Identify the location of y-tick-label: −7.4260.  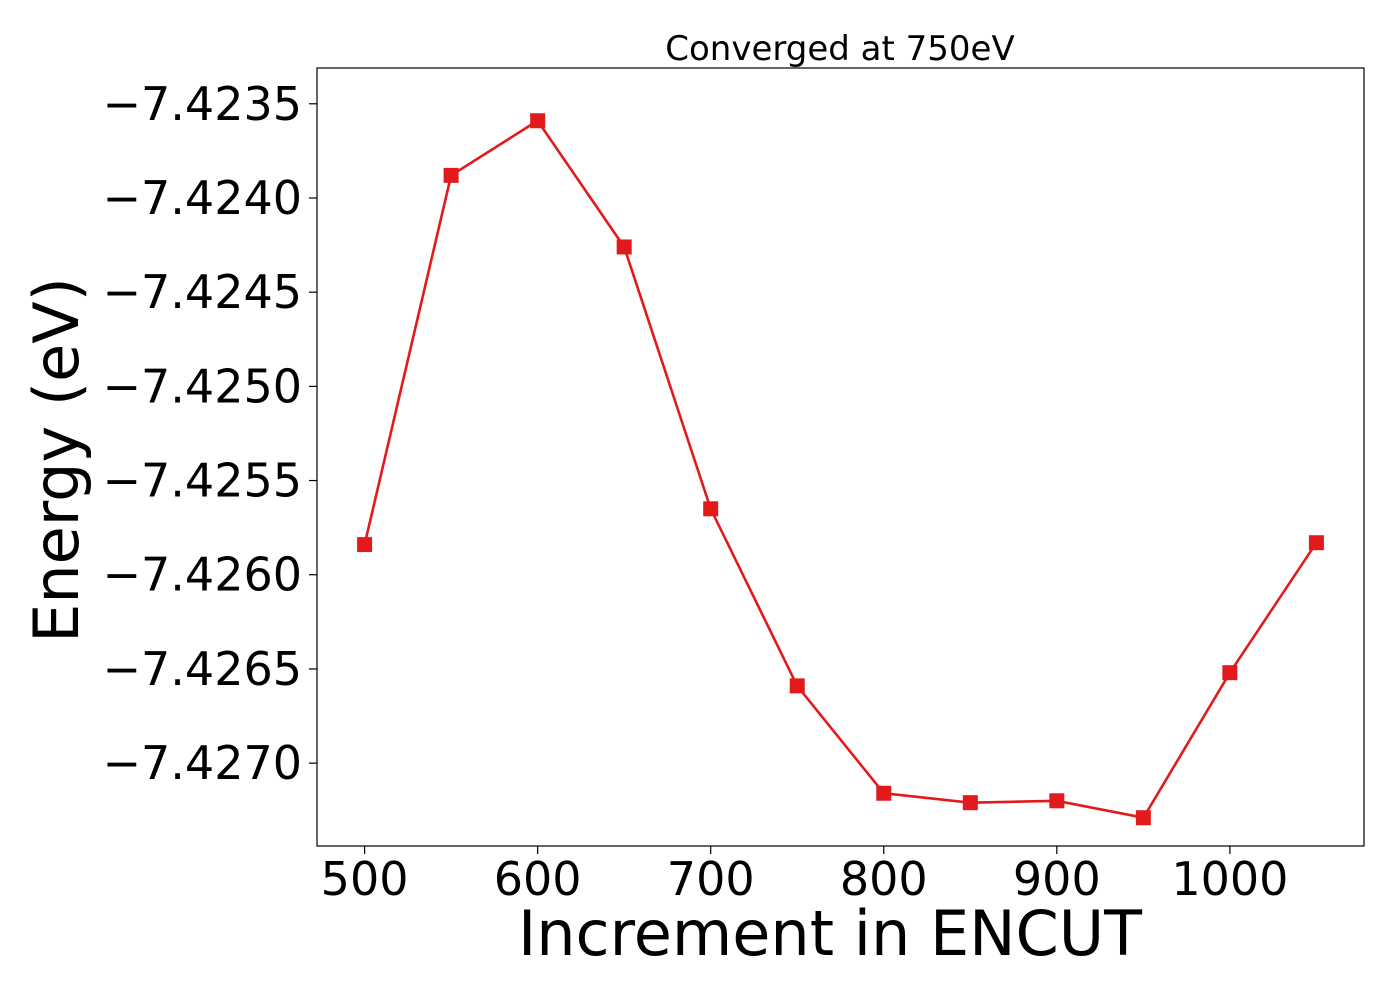
(203, 575).